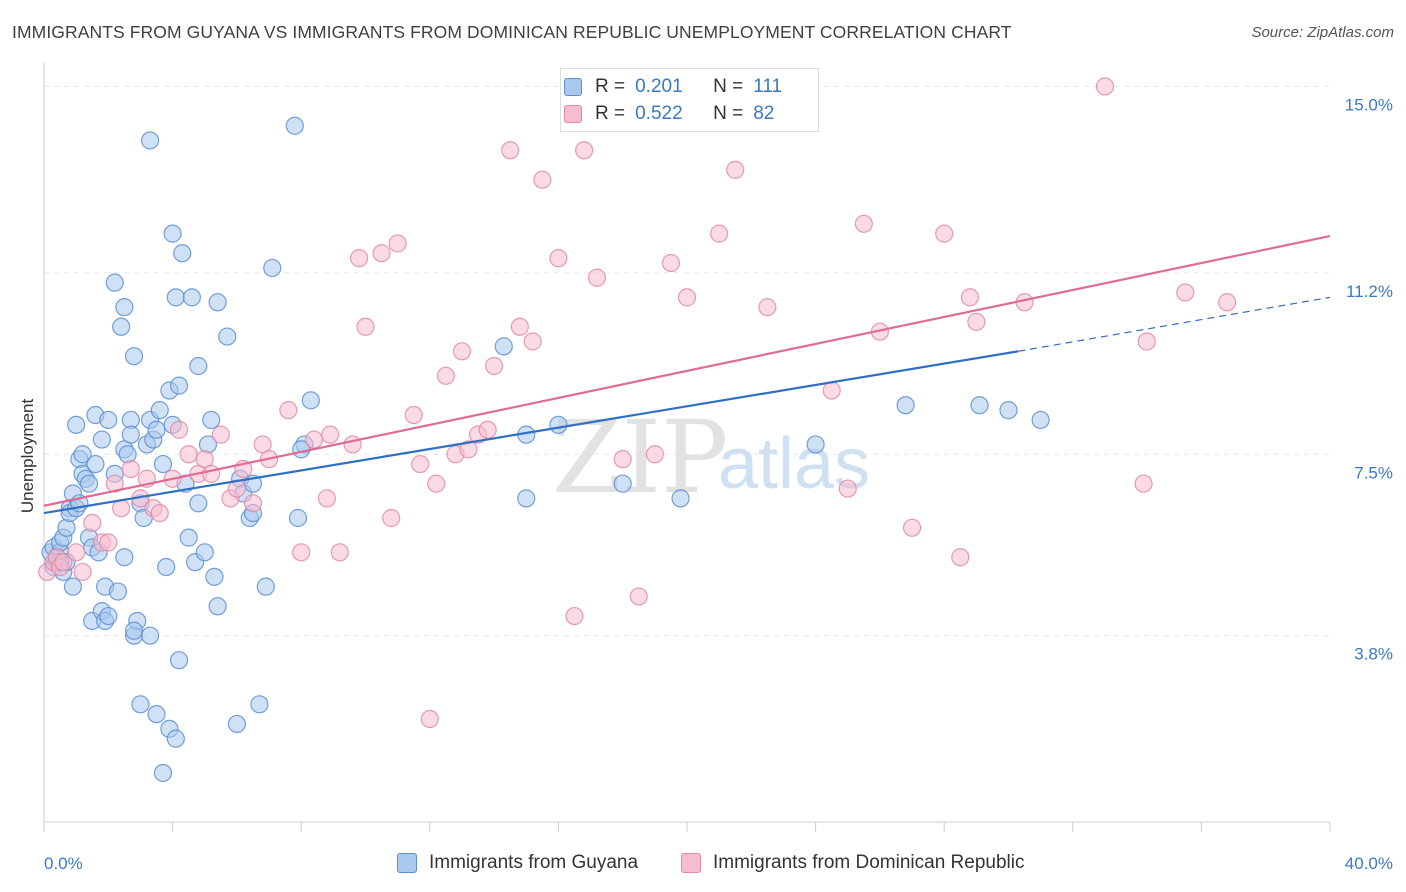 This screenshot has height=892, width=1406. Describe the element at coordinates (407, 863) in the screenshot. I see `bottom-legend-swatch-guyana` at that location.